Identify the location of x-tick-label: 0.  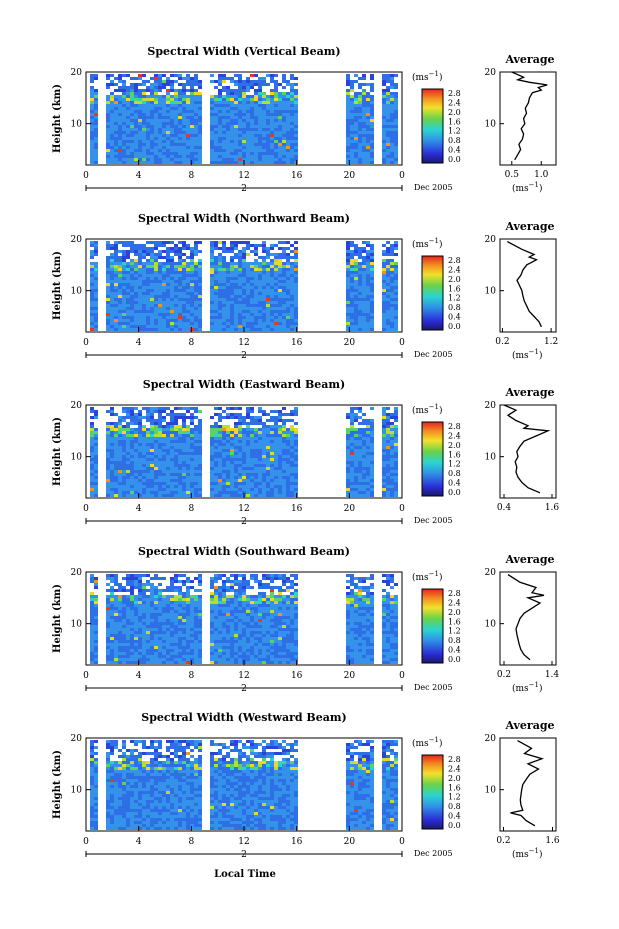
(86, 343).